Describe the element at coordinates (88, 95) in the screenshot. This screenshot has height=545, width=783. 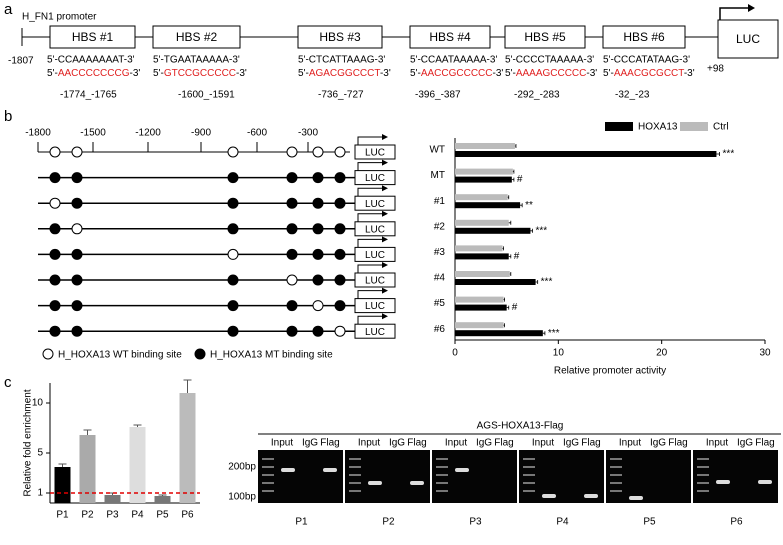
I see `site-position: -1774_-1765` at that location.